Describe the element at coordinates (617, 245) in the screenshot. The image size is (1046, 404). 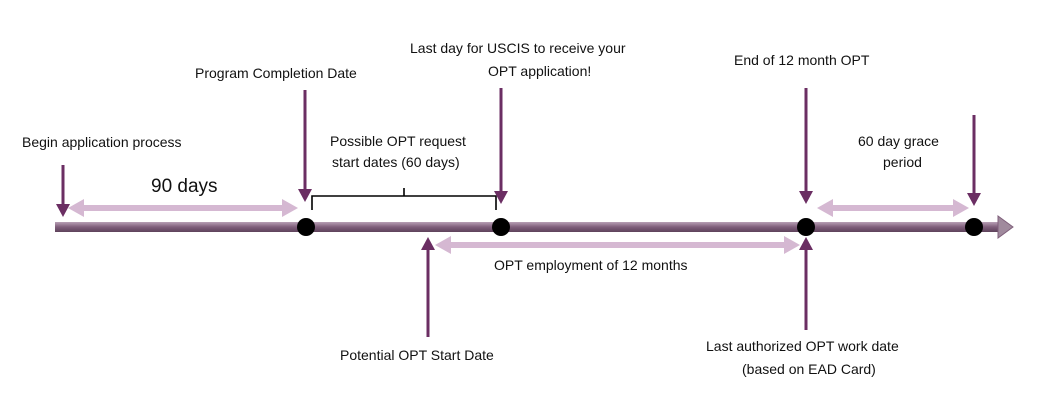
I see `span-arrow-opt-employment` at that location.